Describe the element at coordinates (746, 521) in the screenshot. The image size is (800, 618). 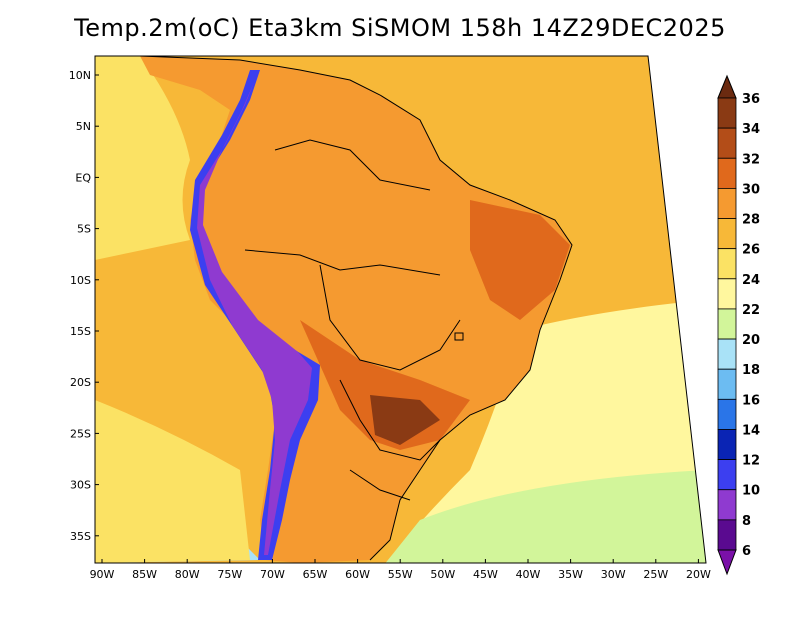
I see `colorbar-label: 8` at that location.